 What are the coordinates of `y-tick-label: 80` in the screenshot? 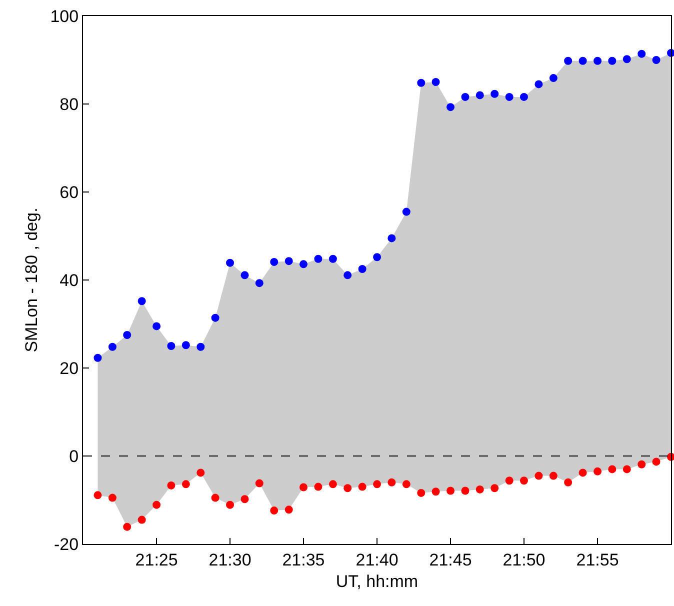 It's located at (69, 104).